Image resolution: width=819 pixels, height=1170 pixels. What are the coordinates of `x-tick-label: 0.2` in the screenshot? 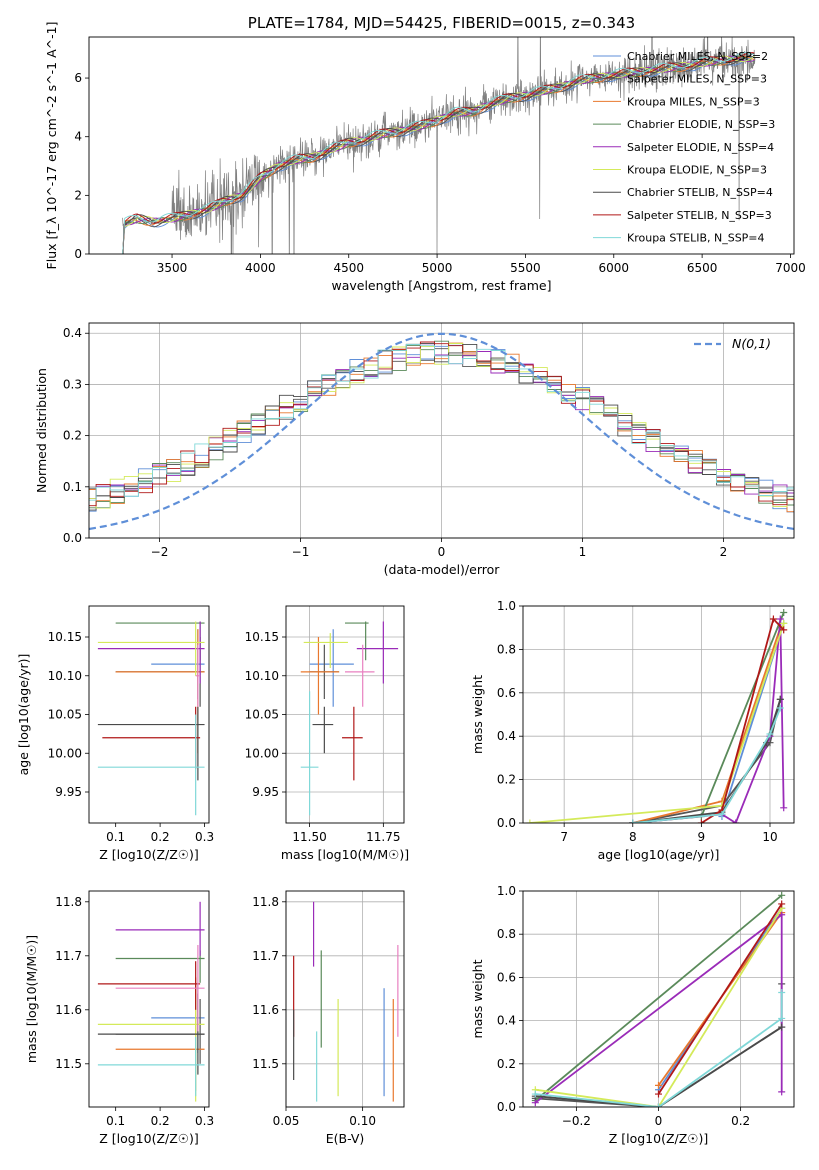 It's located at (160, 1121).